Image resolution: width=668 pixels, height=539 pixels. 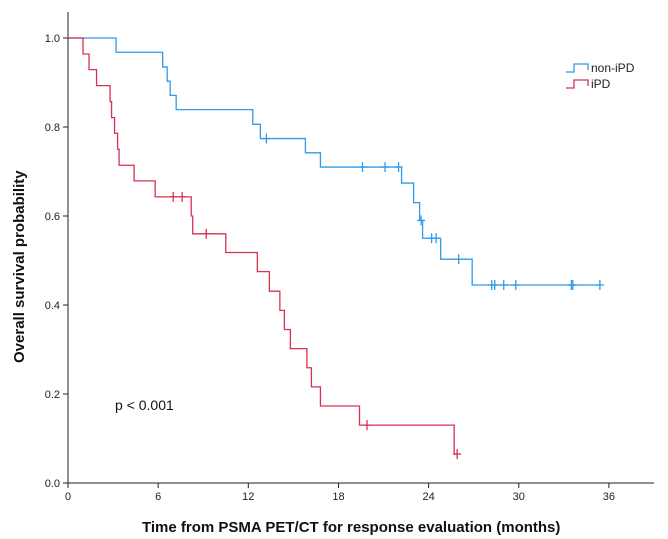 I want to click on x-tick-label: 36, so click(x=609, y=497).